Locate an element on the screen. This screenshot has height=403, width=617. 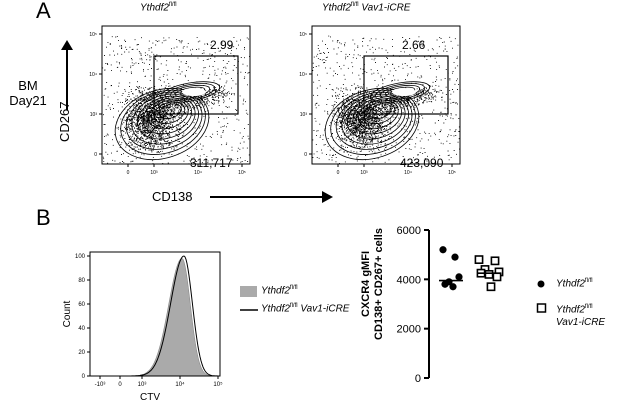
dot-legend-markers is located at coordinates (541, 296).